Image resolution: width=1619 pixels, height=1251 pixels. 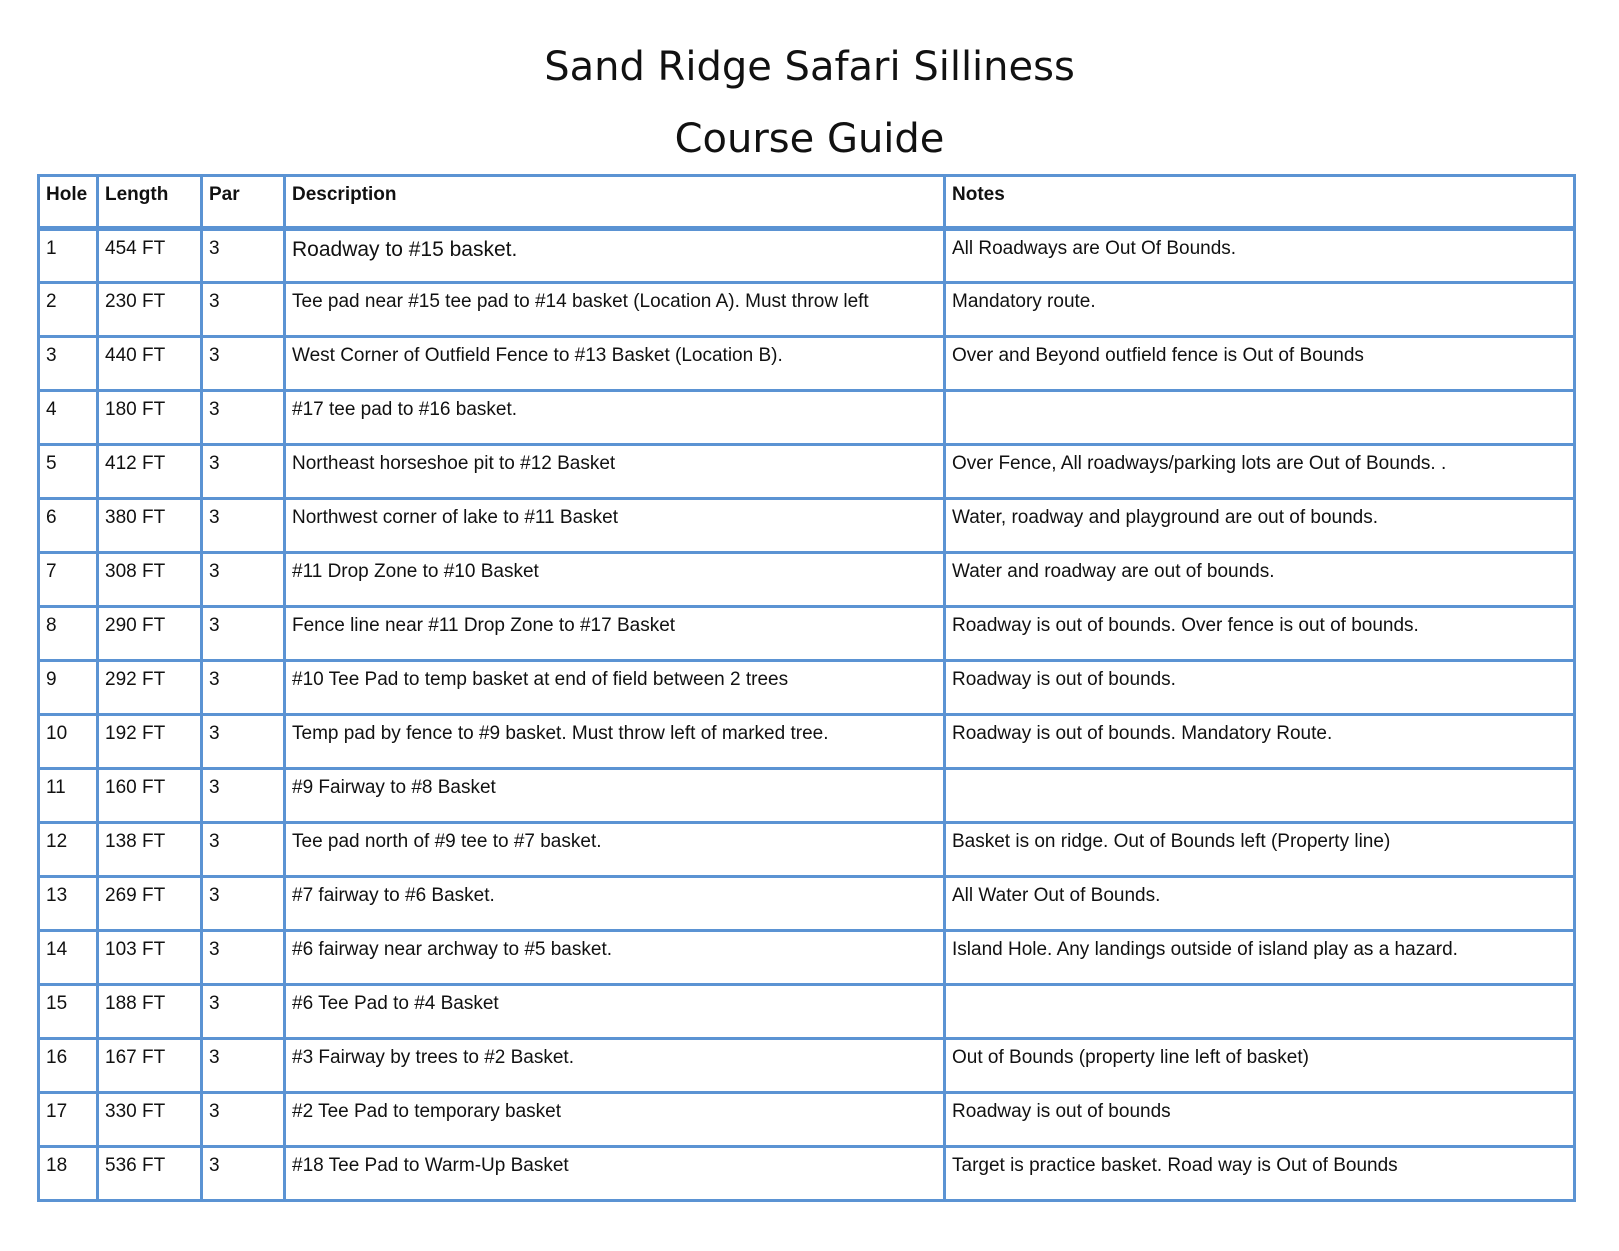 What do you see at coordinates (68, 1065) in the screenshot?
I see `cell-hole: 16` at bounding box center [68, 1065].